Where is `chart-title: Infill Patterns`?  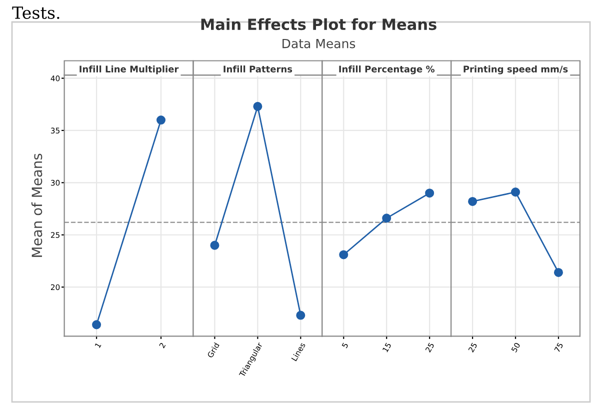 chart-title: Infill Patterns is located at coordinates (258, 68).